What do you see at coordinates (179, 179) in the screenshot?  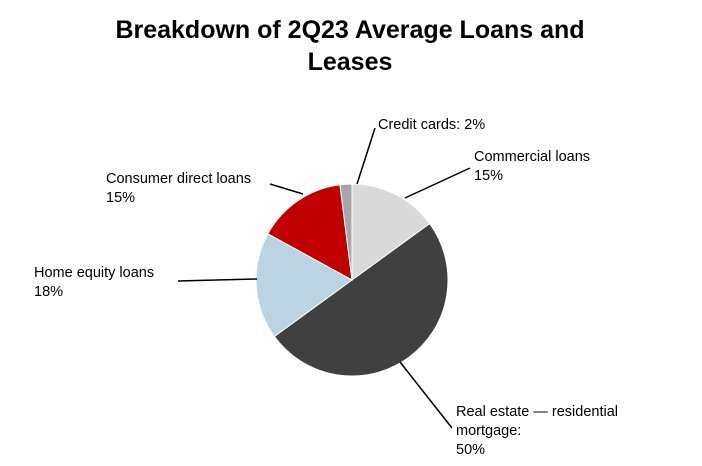 I see `slice-name: Consumer direct loans` at bounding box center [179, 179].